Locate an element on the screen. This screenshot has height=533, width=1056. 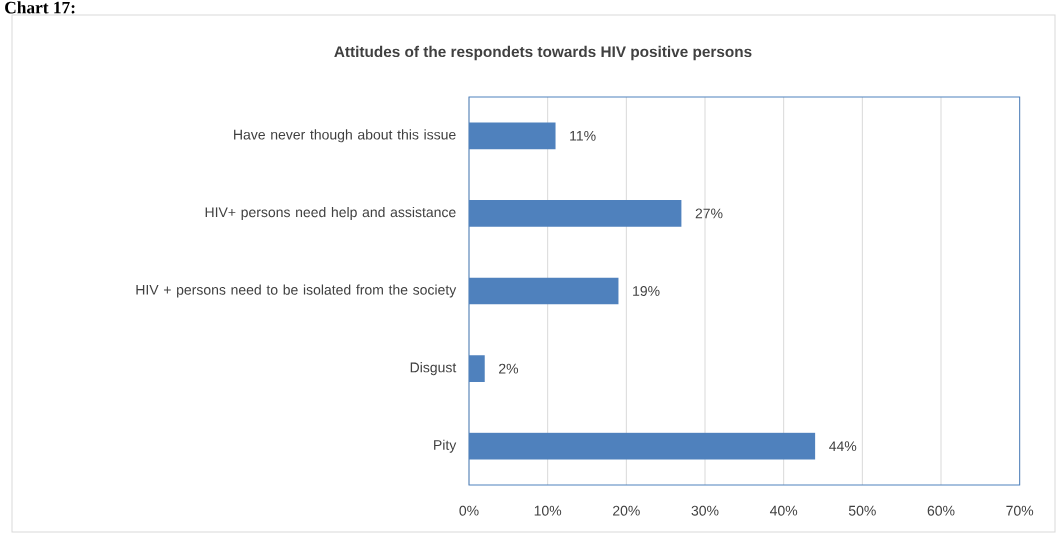
x-tick-label: 50% is located at coordinates (862, 510).